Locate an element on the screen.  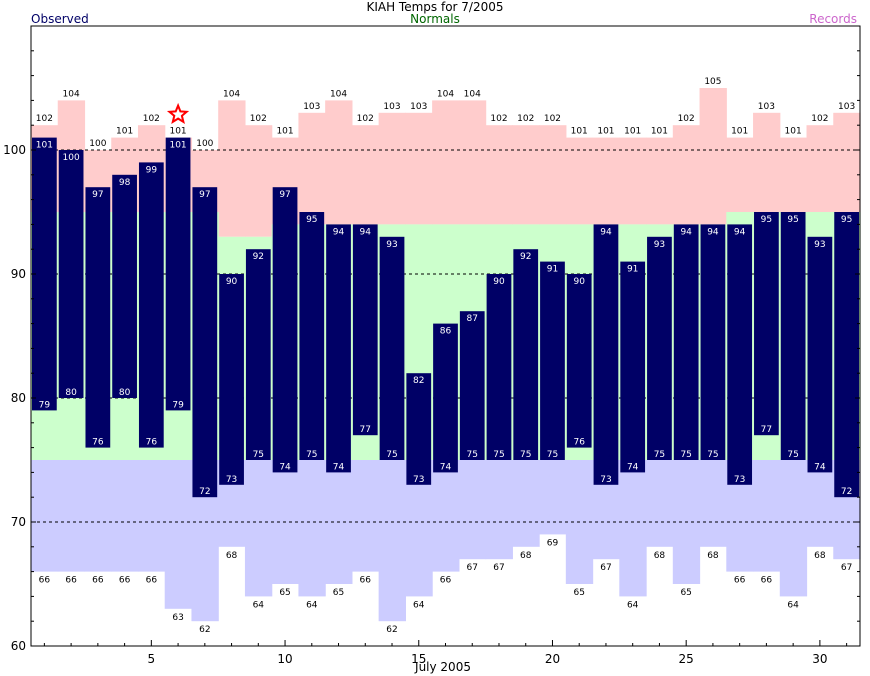
observed-high-label: 92 is located at coordinates (258, 257).